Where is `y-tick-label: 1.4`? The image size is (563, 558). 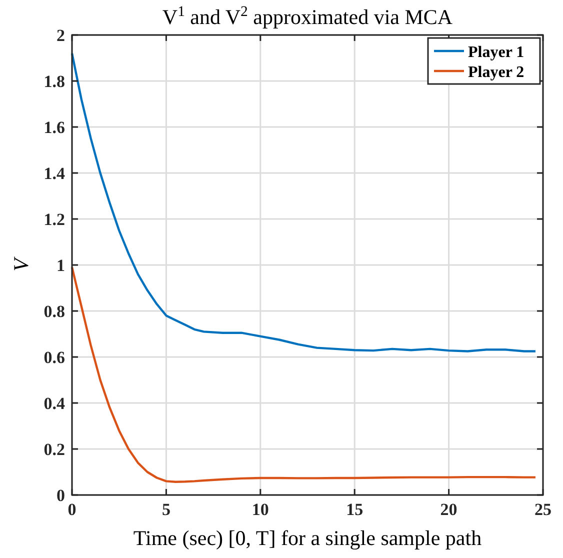 y-tick-label: 1.4 is located at coordinates (55, 173).